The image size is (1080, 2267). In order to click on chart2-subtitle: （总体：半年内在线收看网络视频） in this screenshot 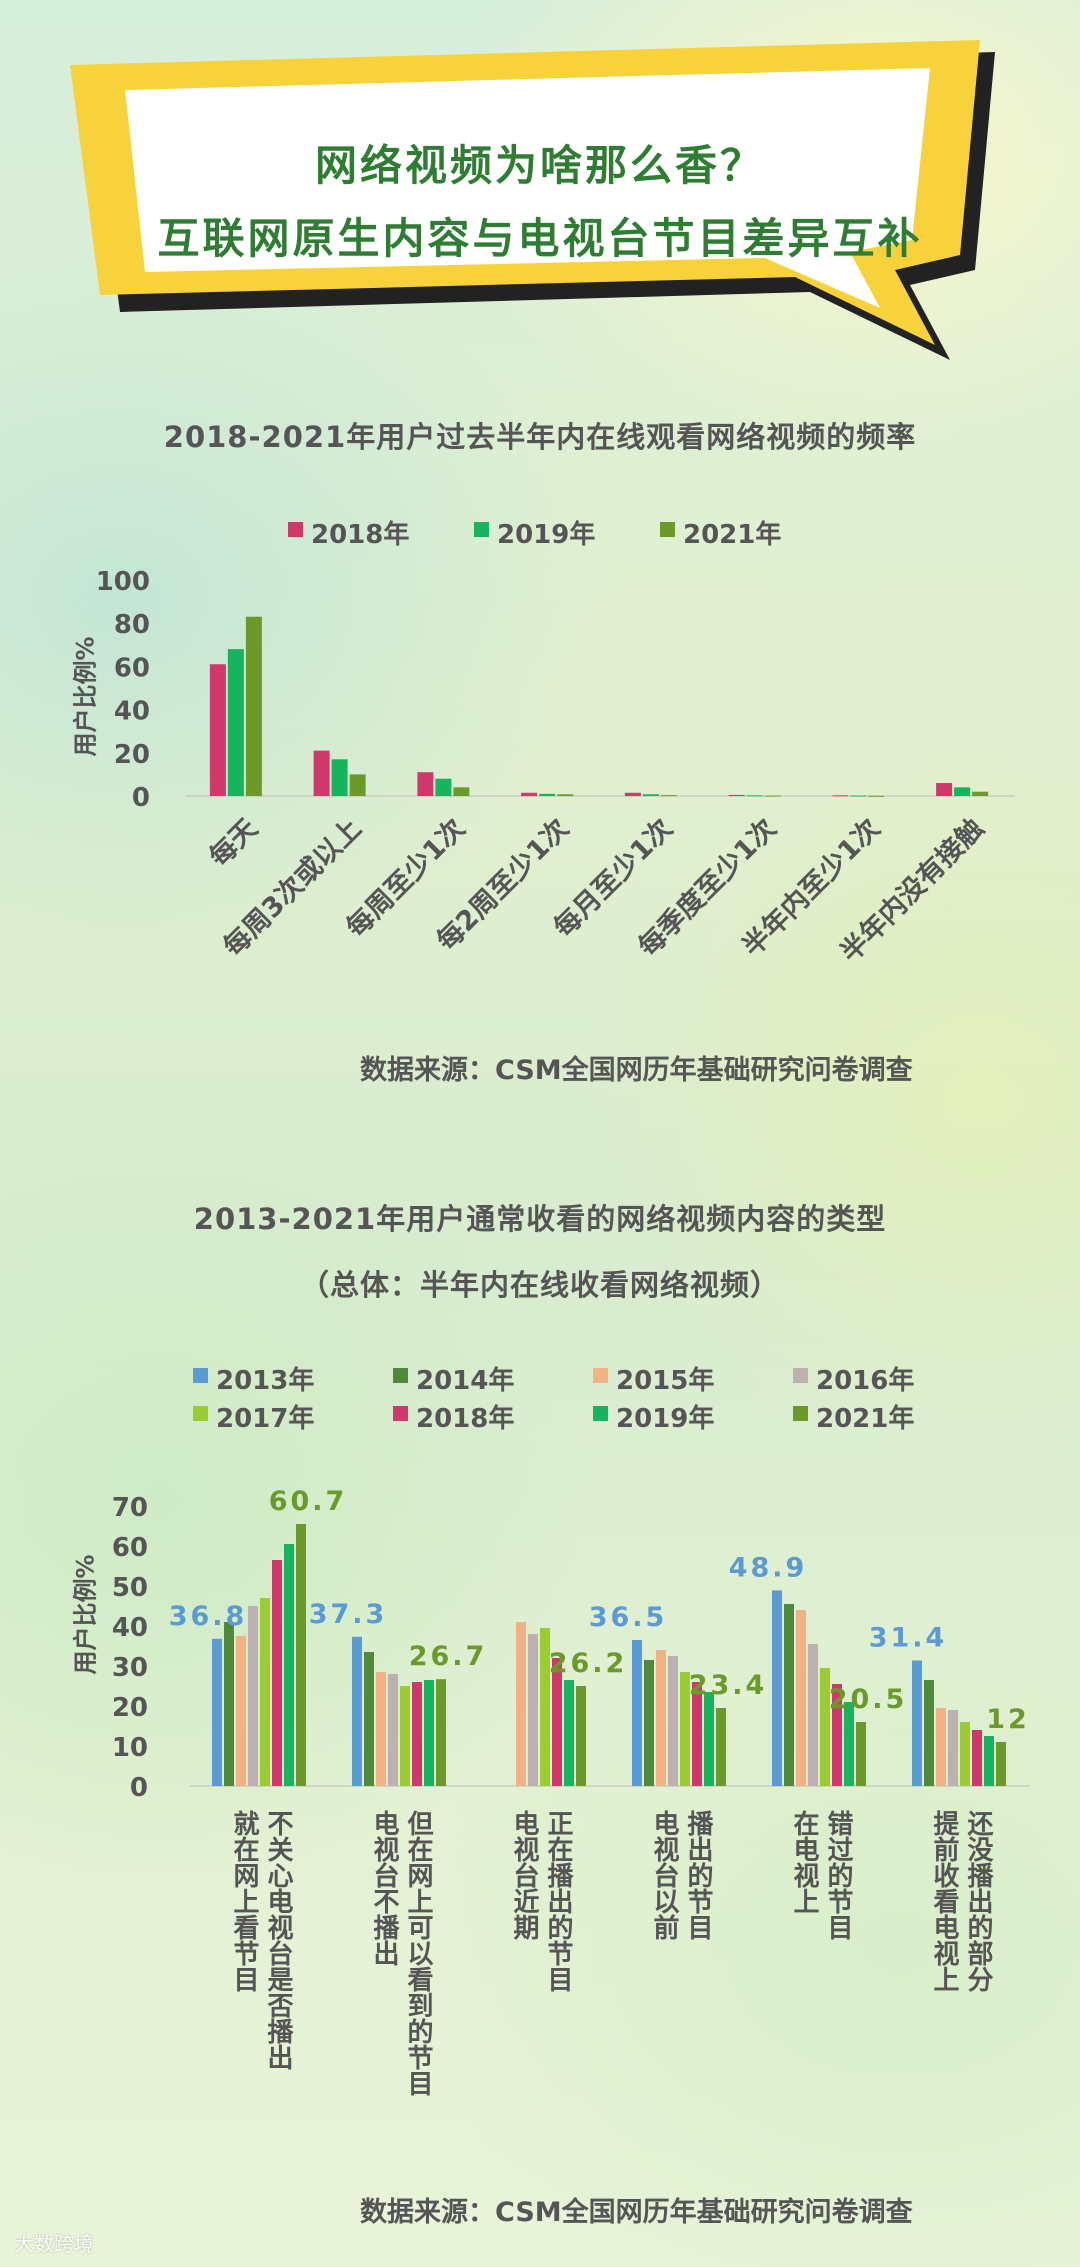, I will do `click(539, 1285)`.